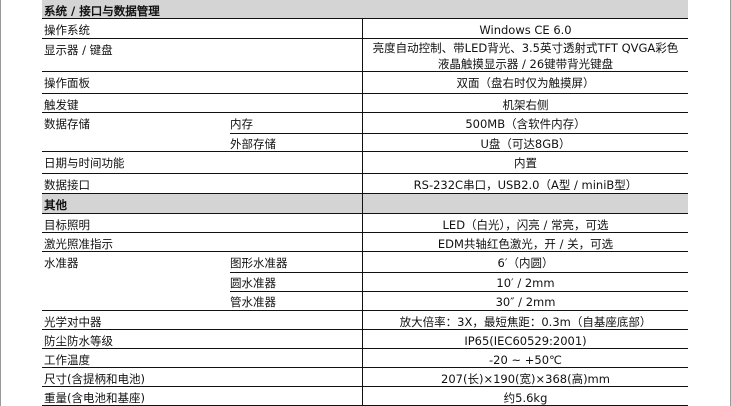 The height and width of the screenshot is (406, 731). What do you see at coordinates (365, 83) in the screenshot?
I see `table-row: 操作面板 双面（盘右时仅为触摸屏）` at bounding box center [365, 83].